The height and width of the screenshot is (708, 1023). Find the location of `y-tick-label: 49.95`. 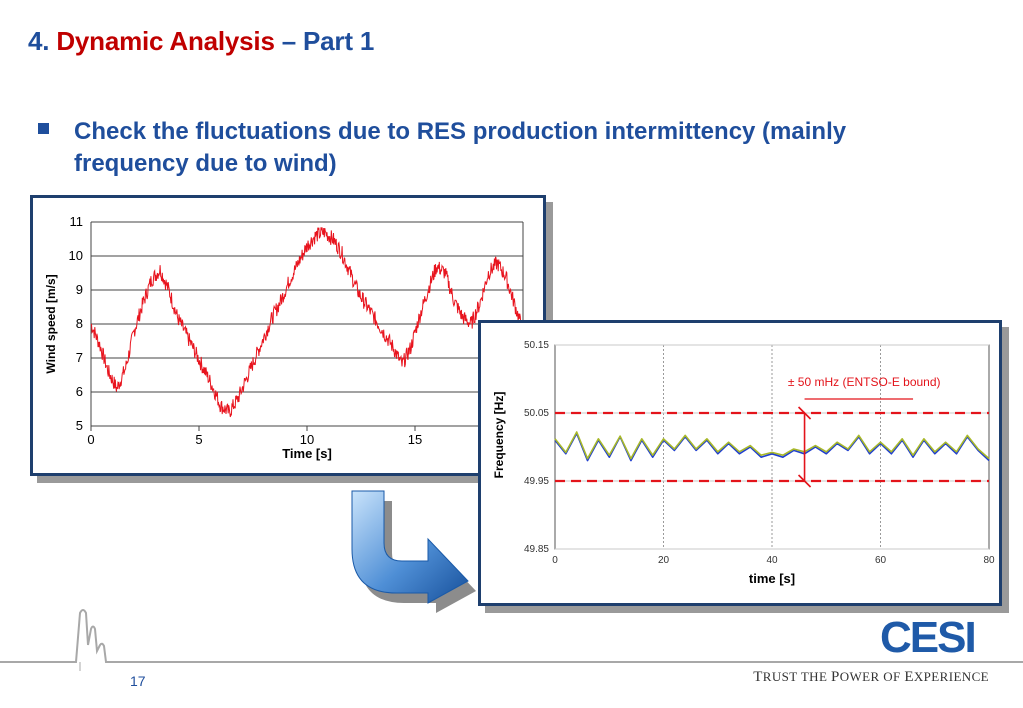

y-tick-label: 49.95 is located at coordinates (536, 481).